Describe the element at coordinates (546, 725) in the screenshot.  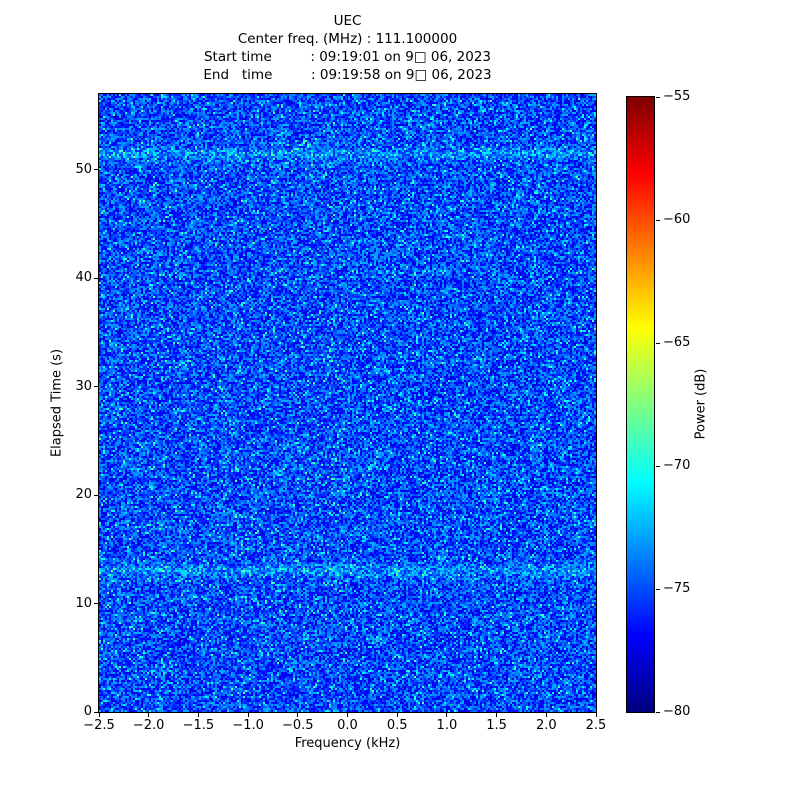
I see `x-tick-label: 2.0` at that location.